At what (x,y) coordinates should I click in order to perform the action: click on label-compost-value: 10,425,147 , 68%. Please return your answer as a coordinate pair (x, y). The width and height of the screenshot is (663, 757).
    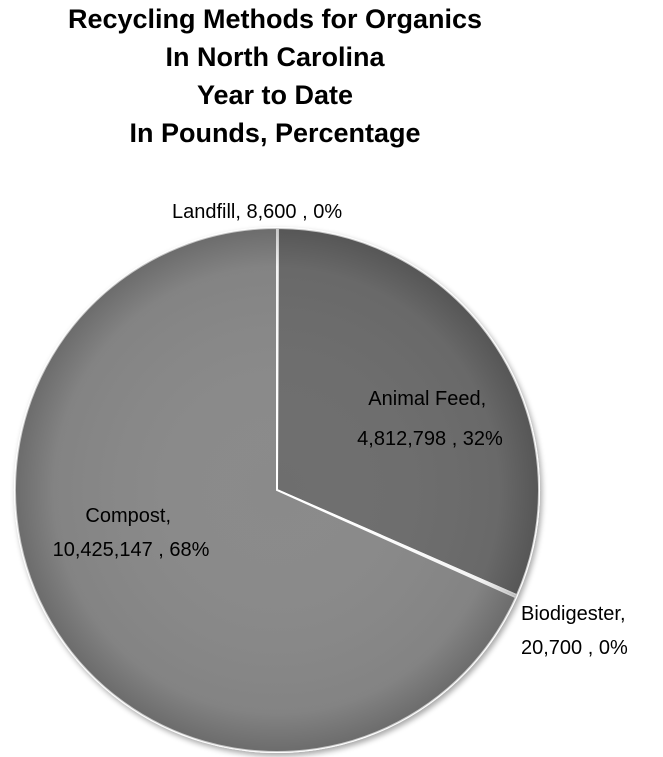
    Looking at the image, I should click on (131, 550).